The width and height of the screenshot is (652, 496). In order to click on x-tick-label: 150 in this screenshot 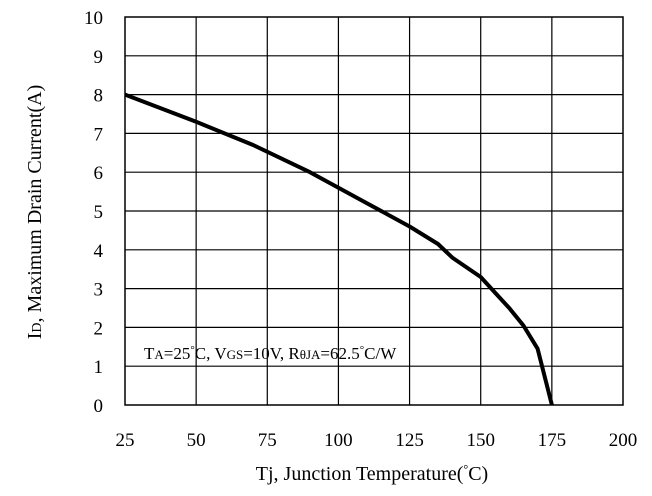, I will do `click(480, 440)`.